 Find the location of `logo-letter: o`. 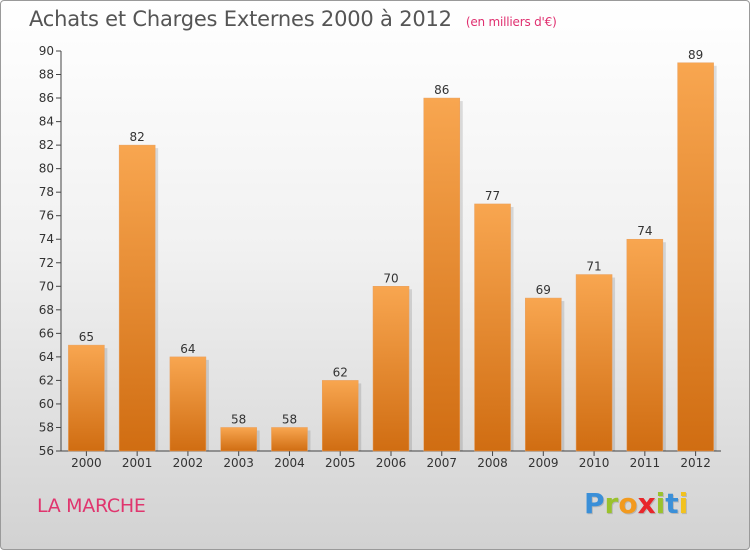

logo-letter: o is located at coordinates (628, 503).